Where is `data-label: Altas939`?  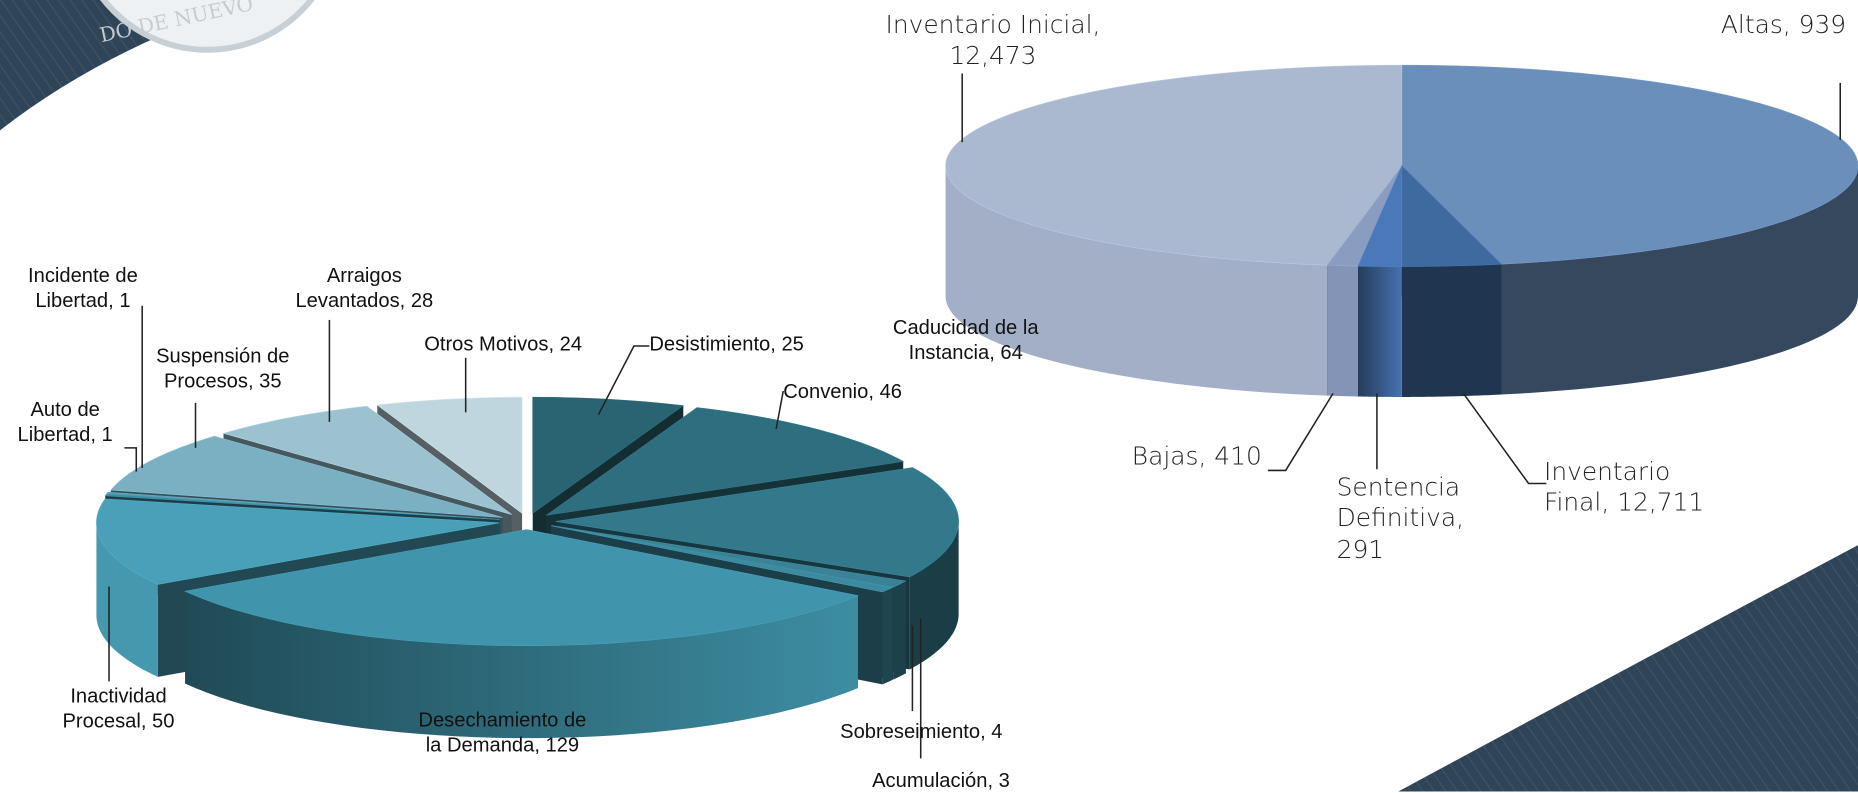
data-label: Altas939 is located at coordinates (1745, 24).